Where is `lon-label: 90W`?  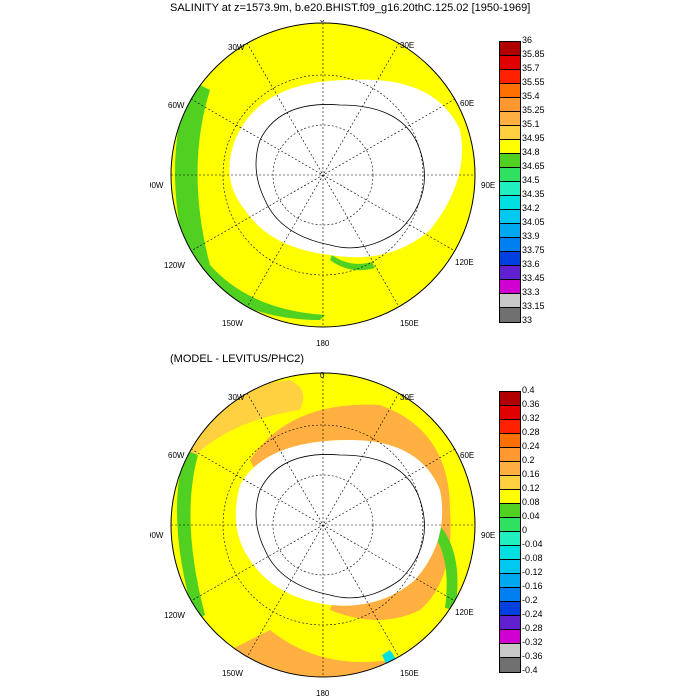 lon-label: 90W is located at coordinates (157, 535).